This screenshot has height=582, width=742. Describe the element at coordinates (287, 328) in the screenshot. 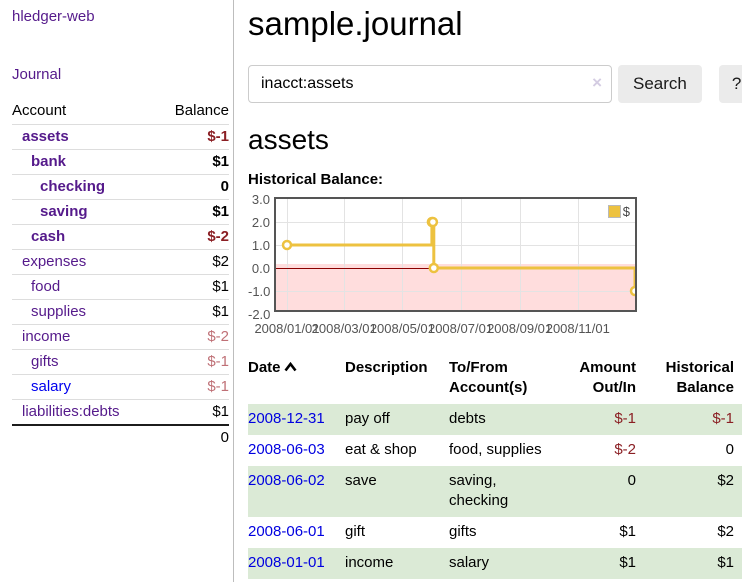

I see `x-axis-label: 2008/01/01` at that location.